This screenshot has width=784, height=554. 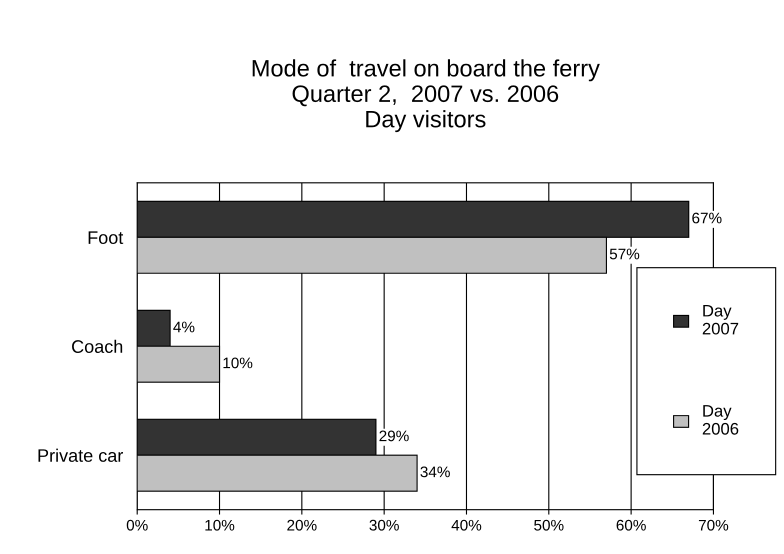 What do you see at coordinates (394, 436) in the screenshot?
I see `data-label: 29%` at bounding box center [394, 436].